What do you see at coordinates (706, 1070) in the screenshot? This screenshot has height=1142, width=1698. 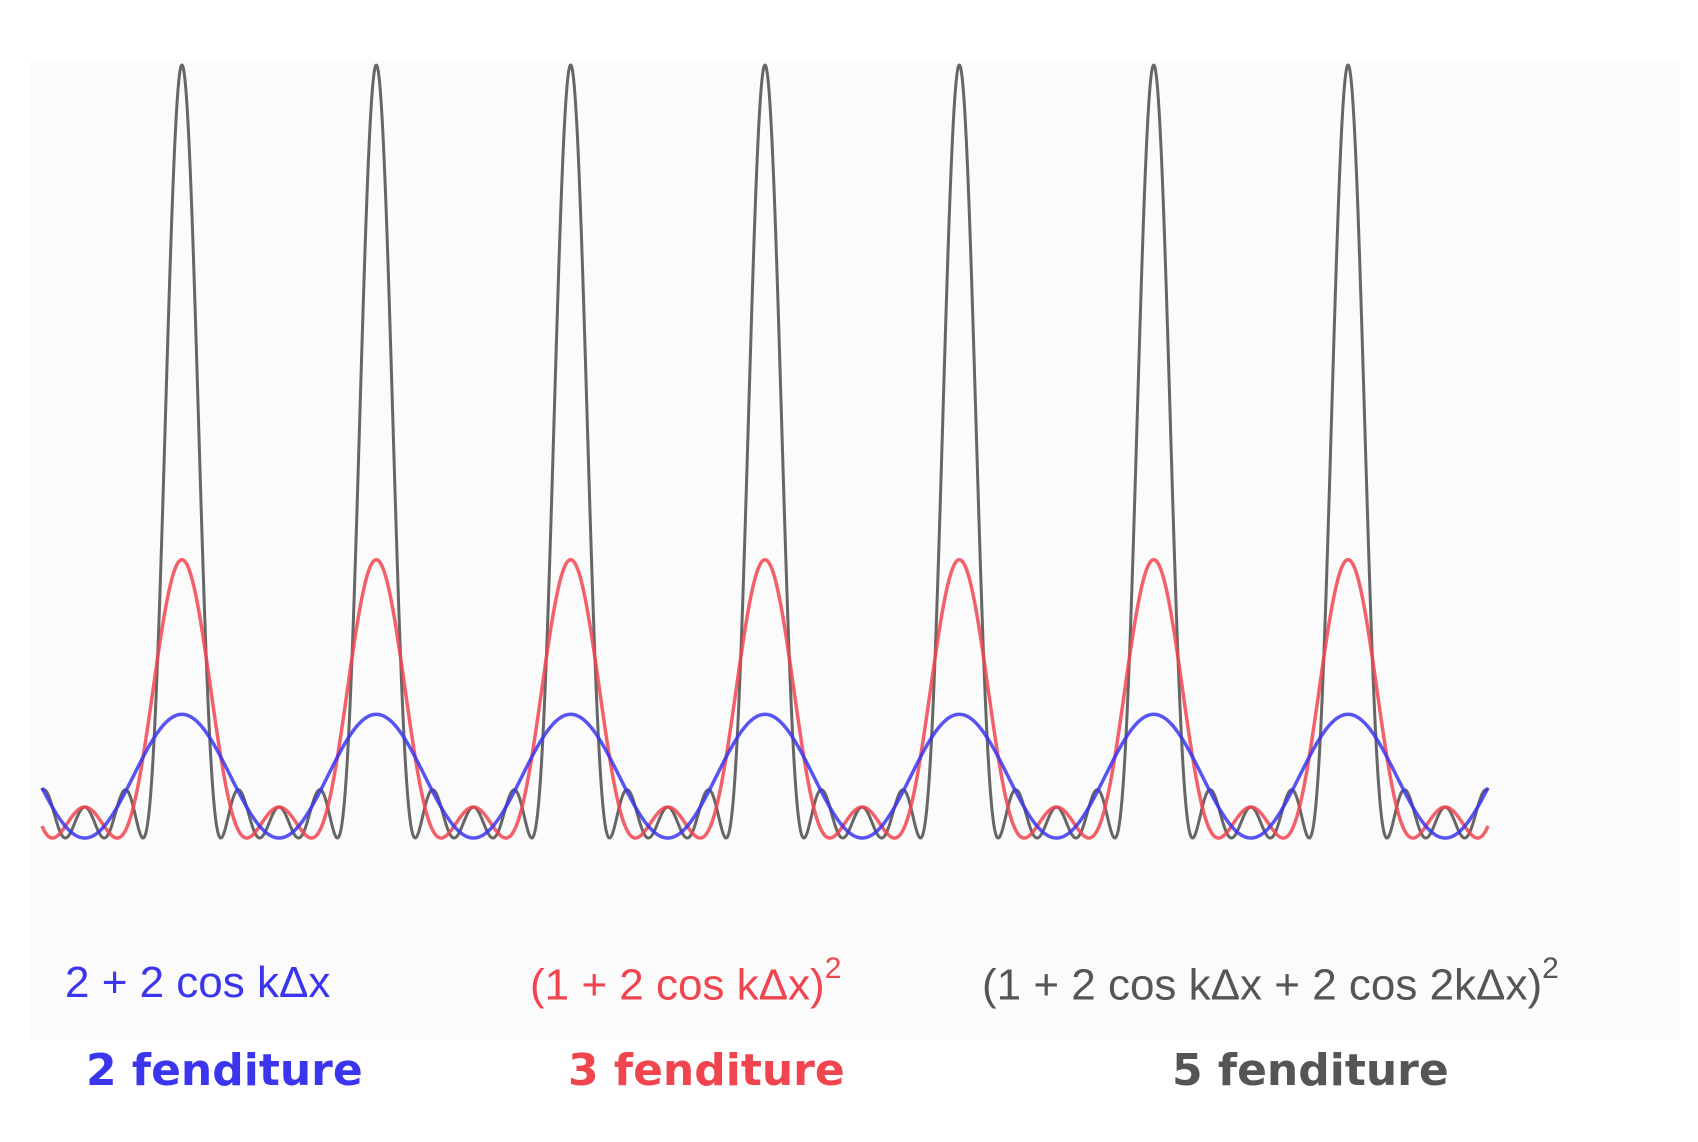 I see `caption-3-slits: 3 fenditure` at bounding box center [706, 1070].